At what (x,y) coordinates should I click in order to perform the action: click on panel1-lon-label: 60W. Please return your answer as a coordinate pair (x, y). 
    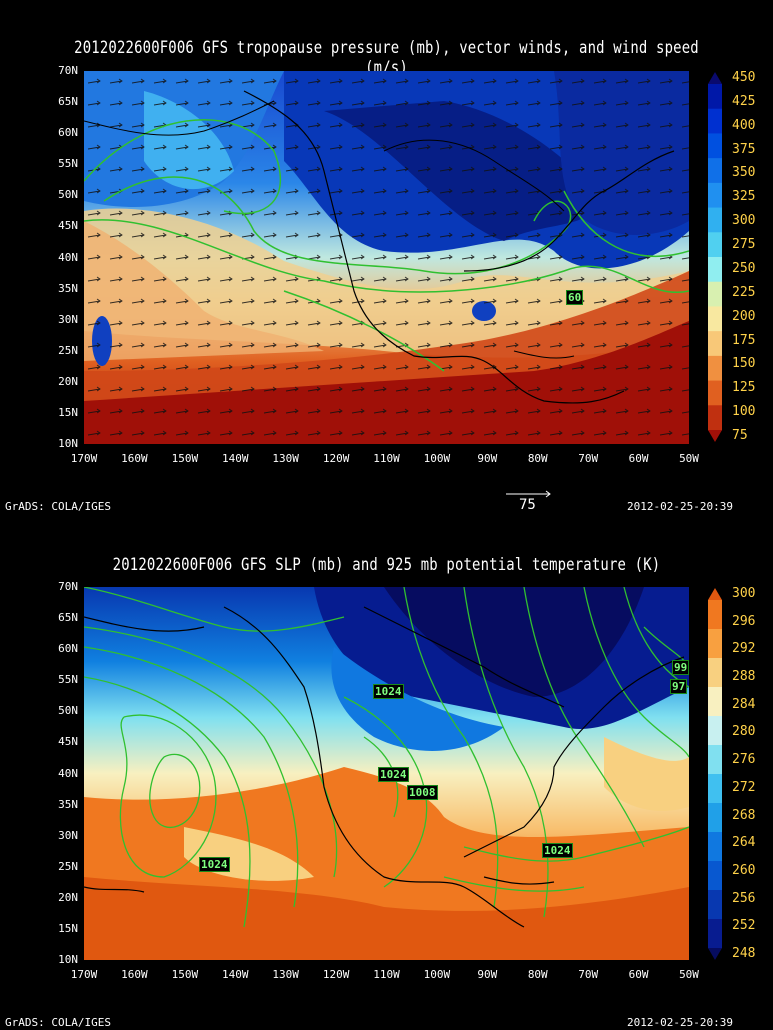
    Looking at the image, I should click on (638, 458).